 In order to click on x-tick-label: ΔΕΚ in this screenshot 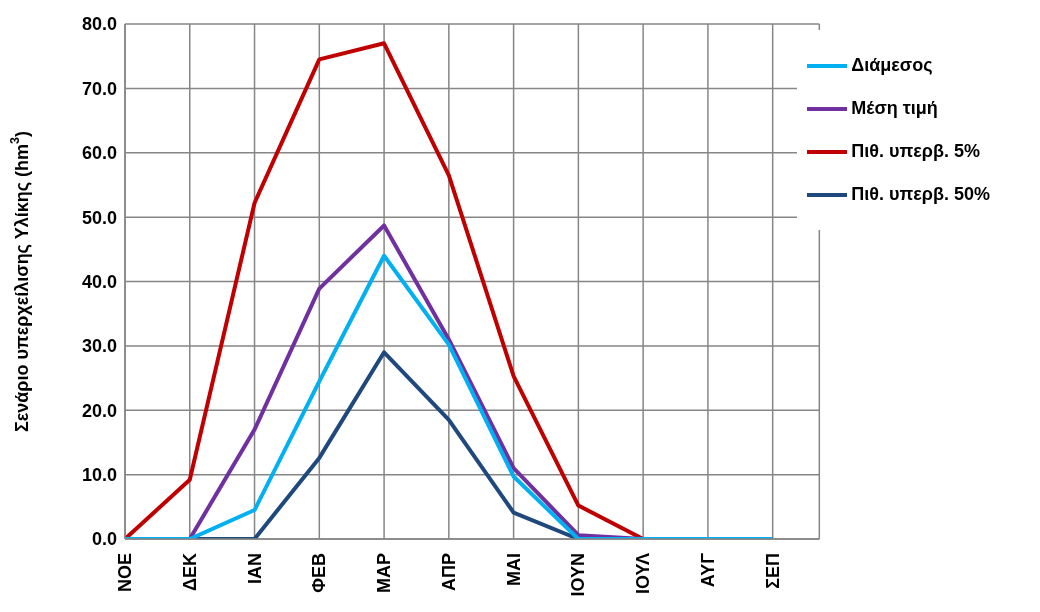, I will do `click(189, 572)`.